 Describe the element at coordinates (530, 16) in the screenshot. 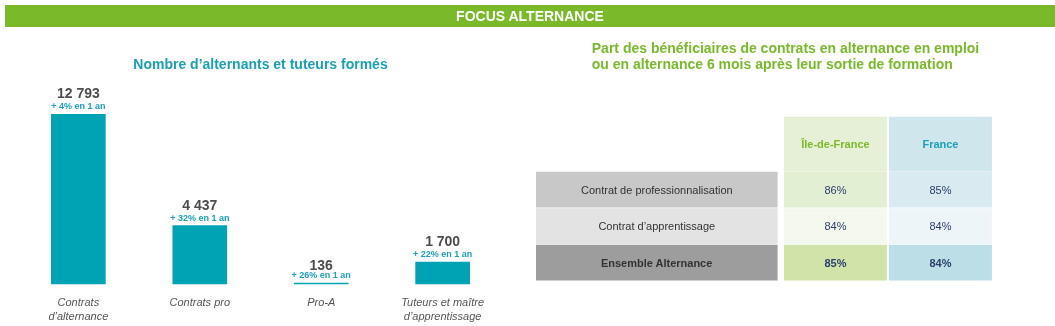

I see `text: FOCUS ALTERNANCE` at that location.